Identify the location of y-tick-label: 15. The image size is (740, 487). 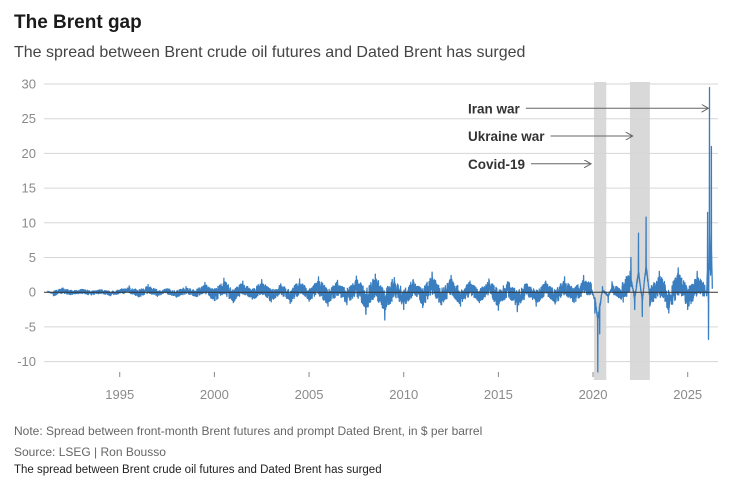
(29, 188).